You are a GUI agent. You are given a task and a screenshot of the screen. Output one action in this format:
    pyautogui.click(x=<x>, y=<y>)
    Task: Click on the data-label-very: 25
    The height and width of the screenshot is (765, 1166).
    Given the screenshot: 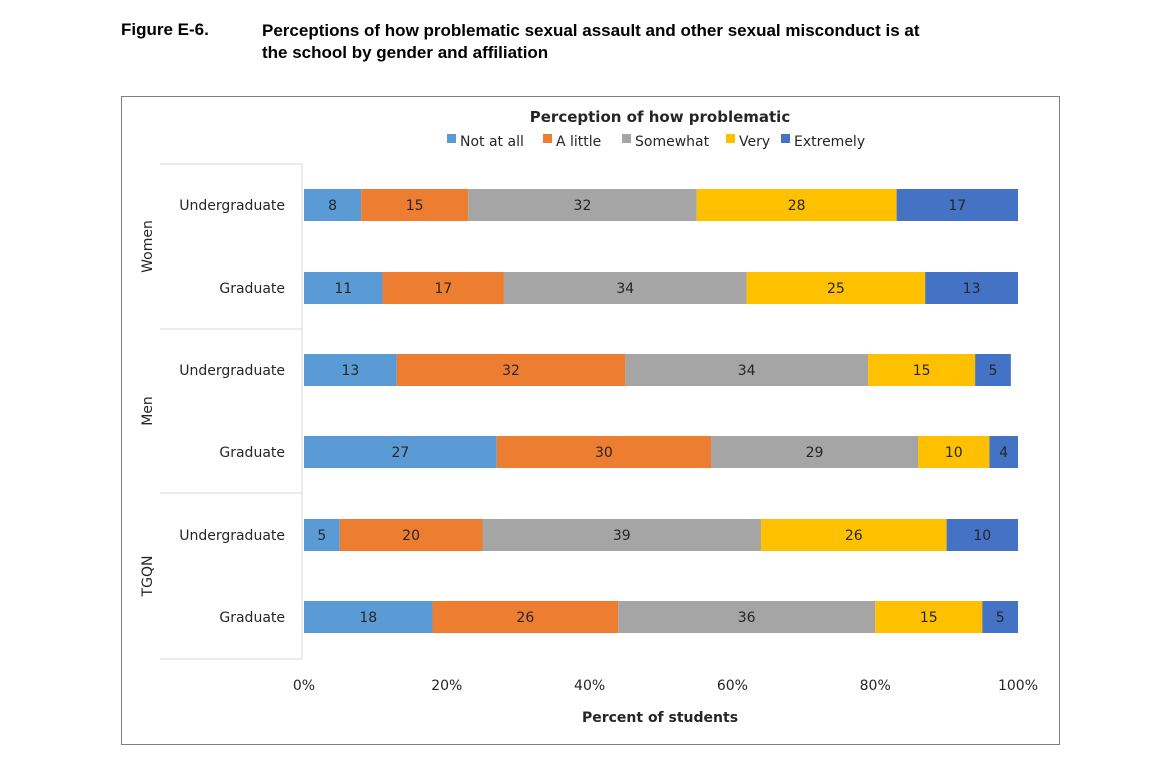 What is the action you would take?
    pyautogui.click(x=836, y=289)
    